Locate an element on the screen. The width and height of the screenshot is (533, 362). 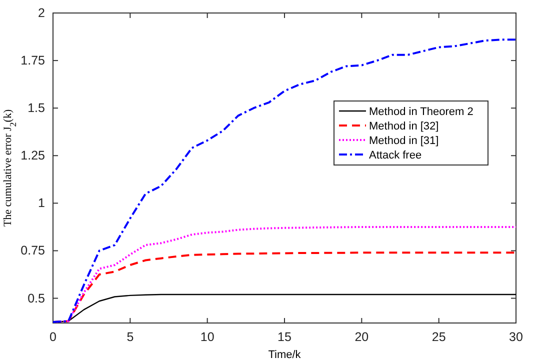
y-tick-label: 2 is located at coordinates (42, 13).